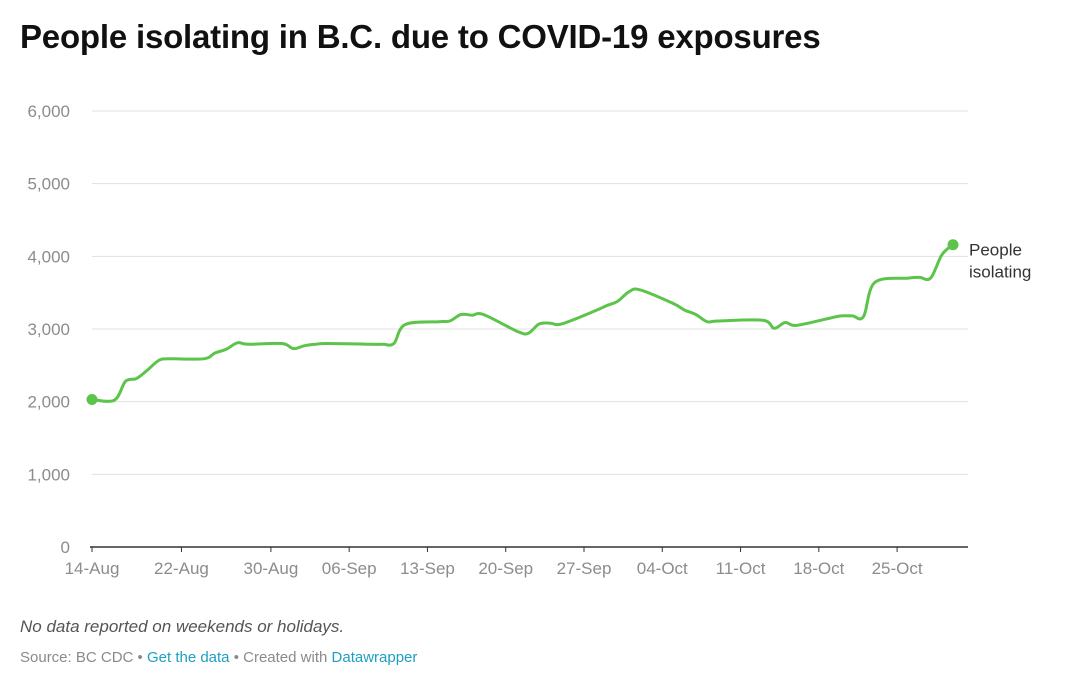 Image resolution: width=1080 pixels, height=684 pixels. I want to click on y-tick-label: 3,000, so click(48, 329).